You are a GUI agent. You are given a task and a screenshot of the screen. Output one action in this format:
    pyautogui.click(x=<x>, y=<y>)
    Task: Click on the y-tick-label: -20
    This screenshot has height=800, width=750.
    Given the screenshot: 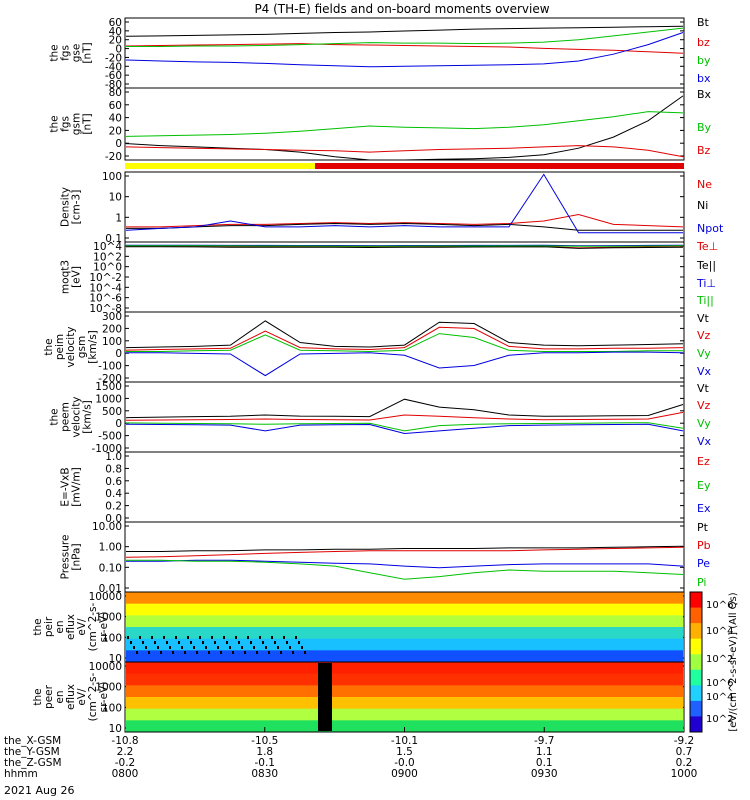 What is the action you would take?
    pyautogui.click(x=113, y=58)
    